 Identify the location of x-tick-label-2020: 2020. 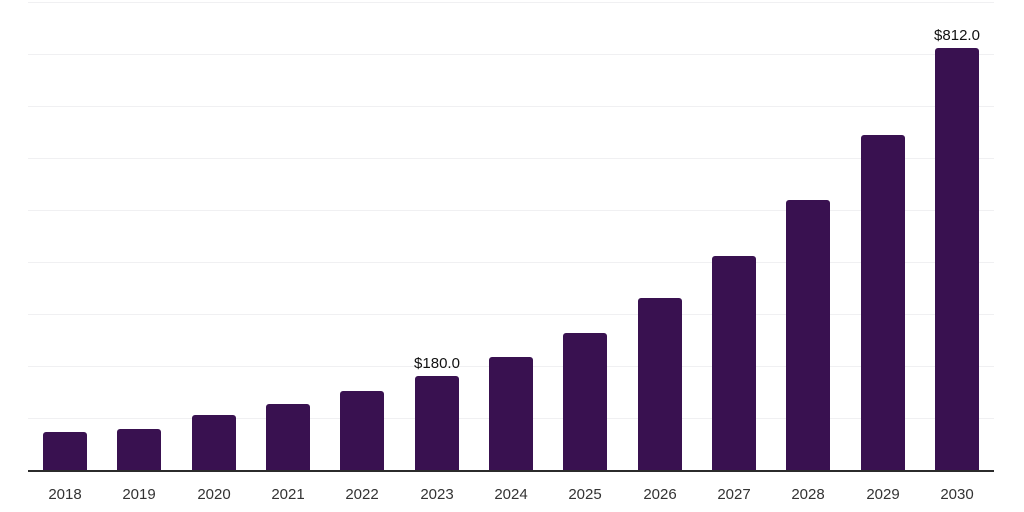
(214, 494).